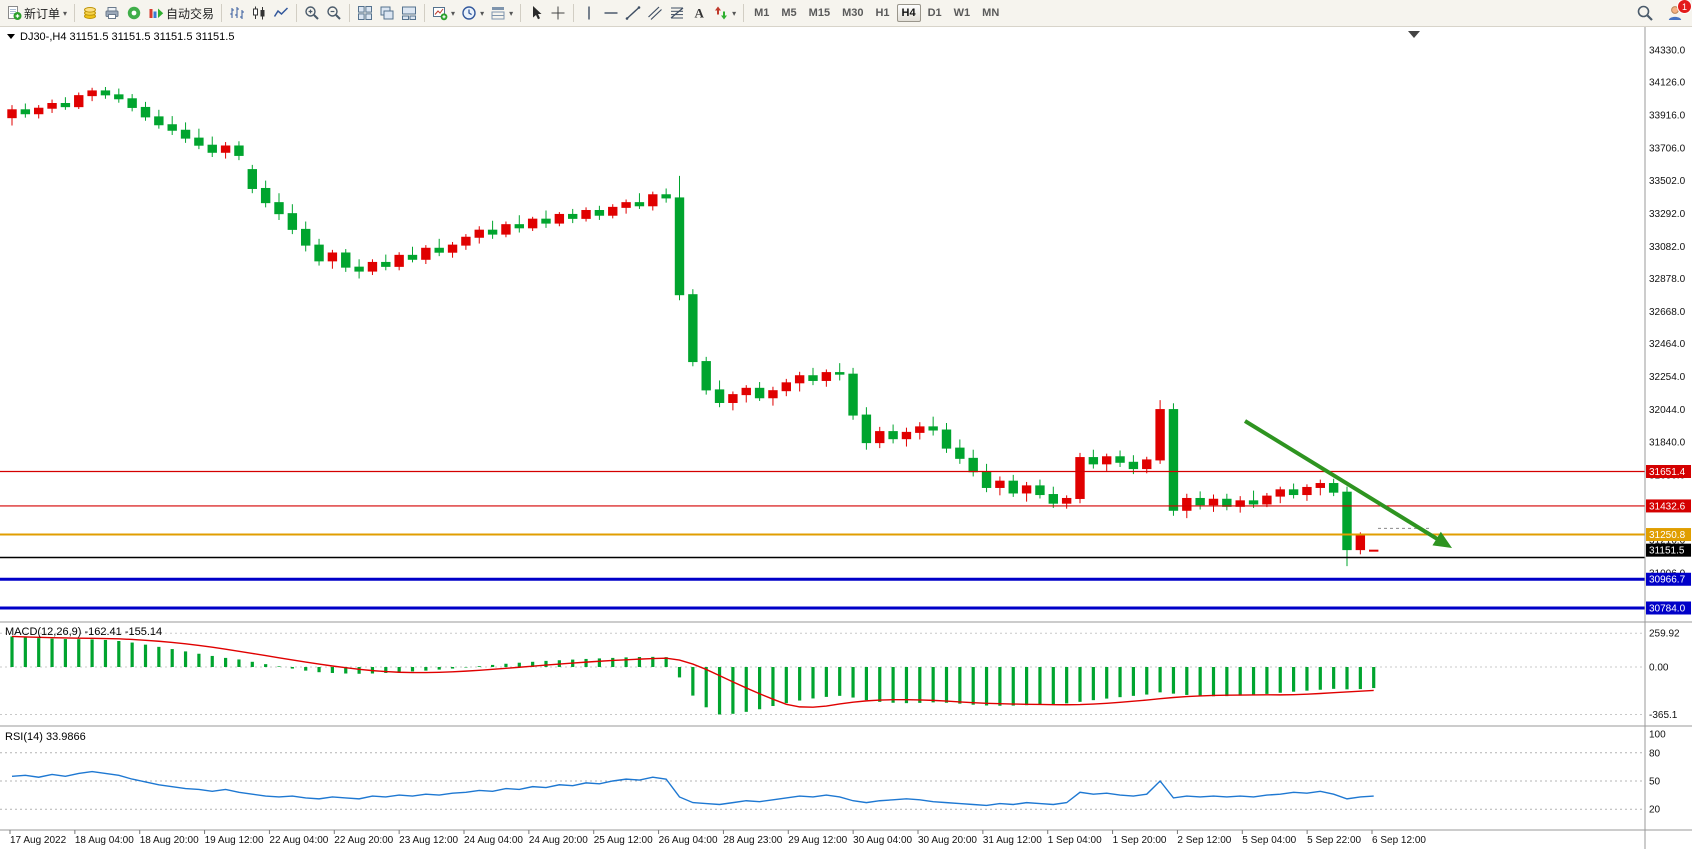 The height and width of the screenshot is (849, 1692). I want to click on cursor-icon, so click(536, 13).